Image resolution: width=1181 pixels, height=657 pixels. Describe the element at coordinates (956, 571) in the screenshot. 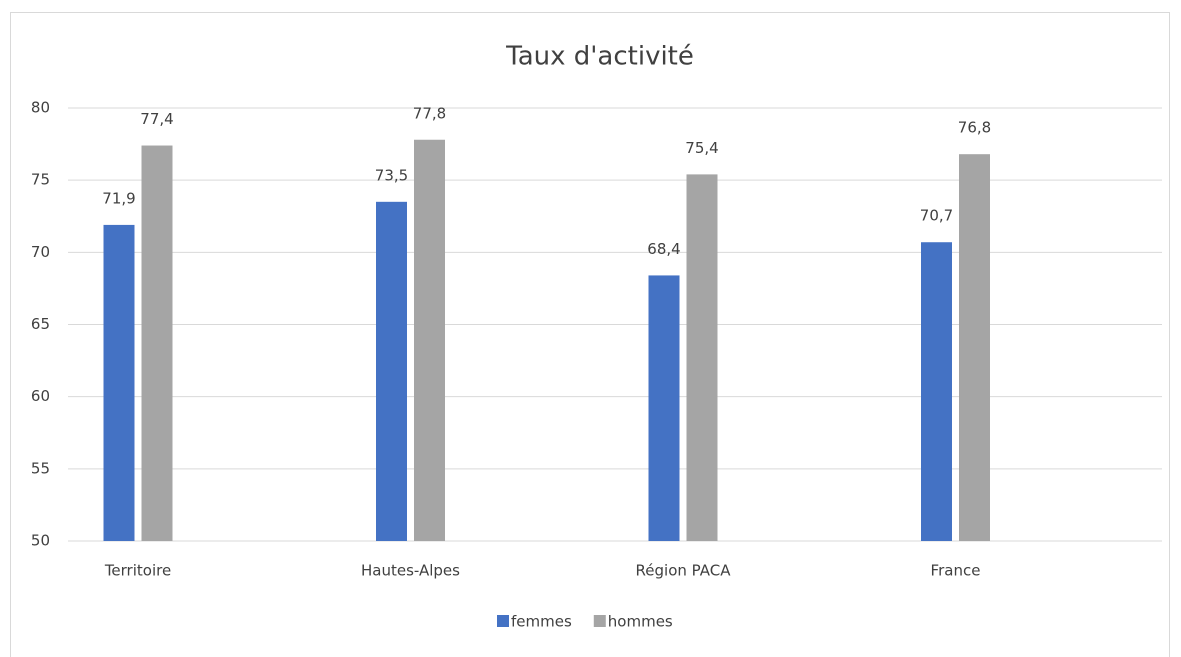

I see `x-tick-label: France` at that location.